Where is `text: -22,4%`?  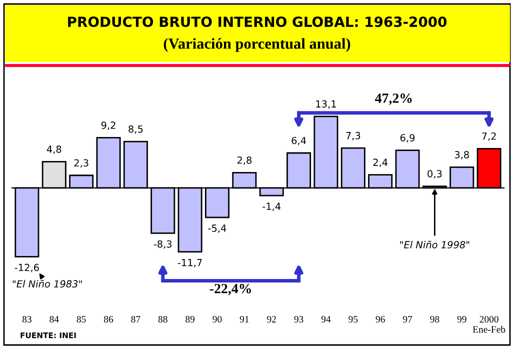
text: -22,4% is located at coordinates (230, 290).